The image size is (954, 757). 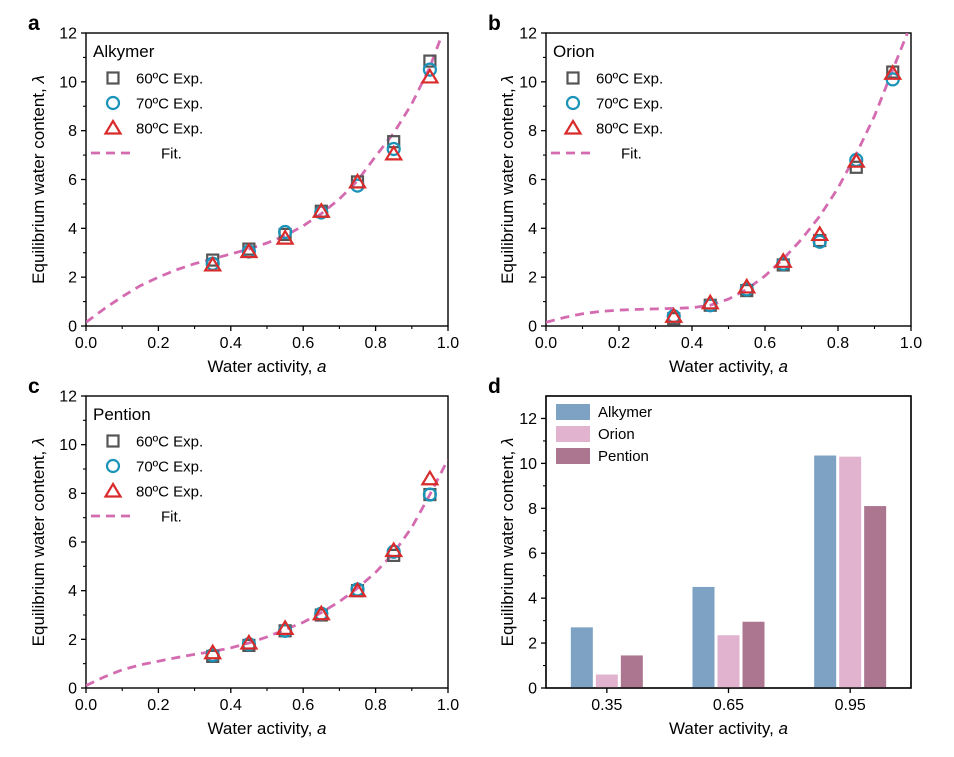 What do you see at coordinates (629, 104) in the screenshot?
I see `legend-label: 70ºC Exp.` at bounding box center [629, 104].